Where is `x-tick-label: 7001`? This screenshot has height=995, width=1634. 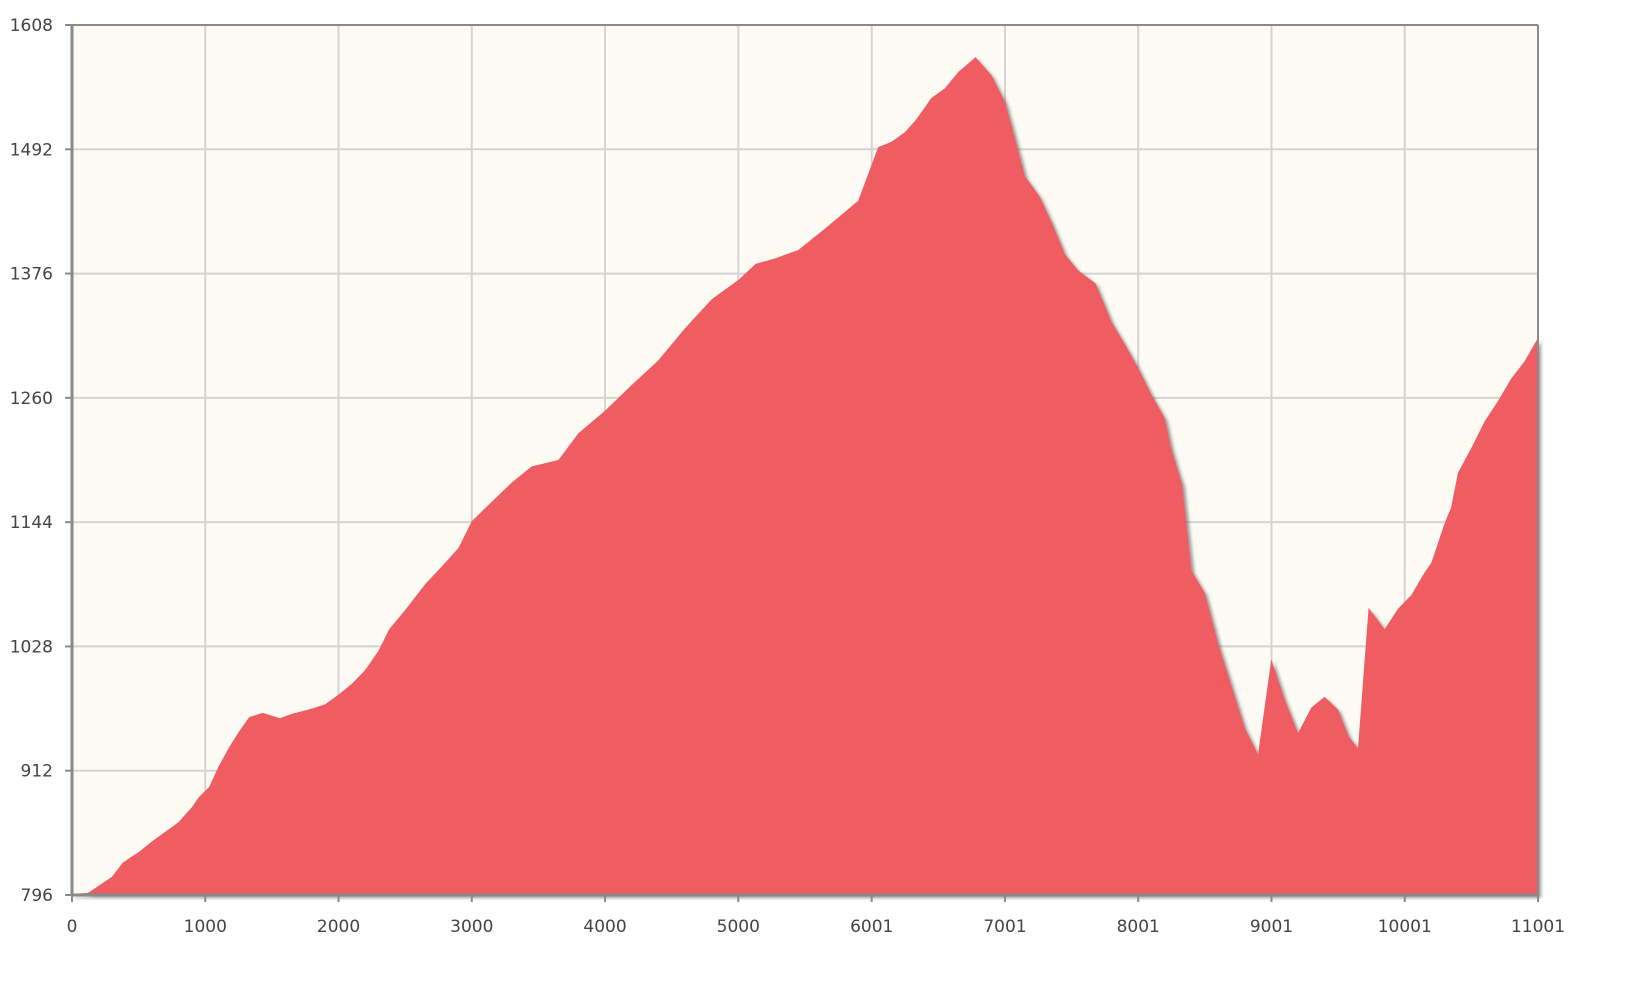 x-tick-label: 7001 is located at coordinates (1004, 927).